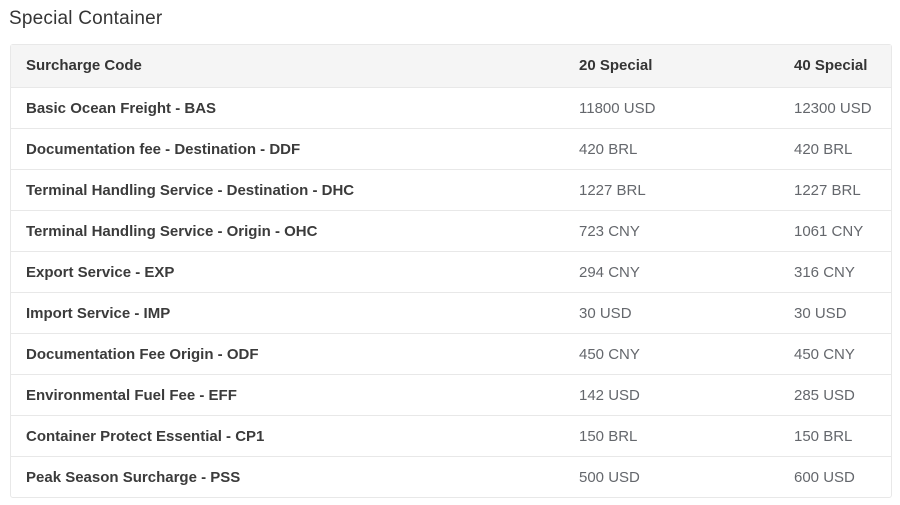  What do you see at coordinates (835, 394) in the screenshot?
I see `price-40-special: 285 USD` at bounding box center [835, 394].